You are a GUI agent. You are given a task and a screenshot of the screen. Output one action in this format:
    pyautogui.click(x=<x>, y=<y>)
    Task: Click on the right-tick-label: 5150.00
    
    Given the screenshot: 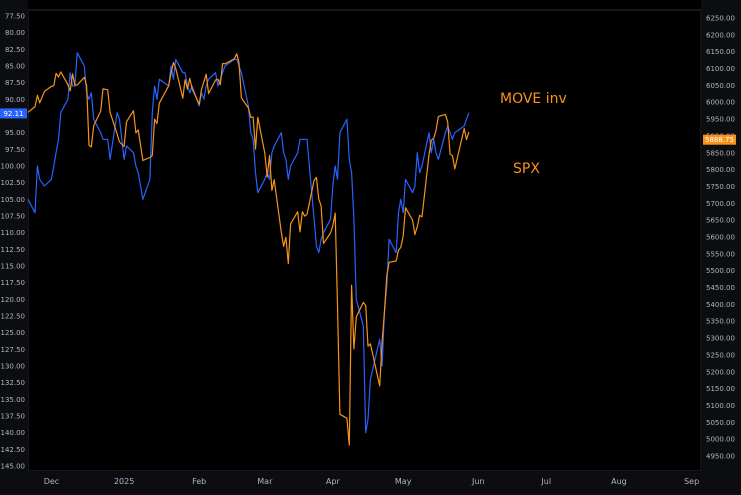 What is the action you would take?
    pyautogui.click(x=720, y=389)
    